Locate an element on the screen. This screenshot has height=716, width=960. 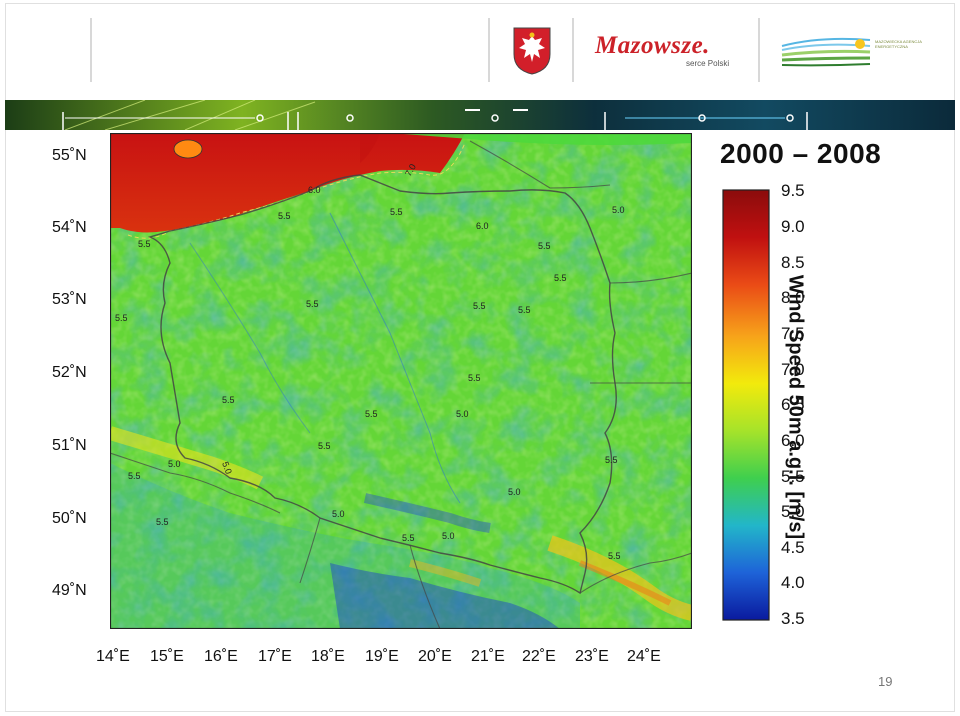
colorbar-tick-label: 7.0 is located at coordinates (793, 369).